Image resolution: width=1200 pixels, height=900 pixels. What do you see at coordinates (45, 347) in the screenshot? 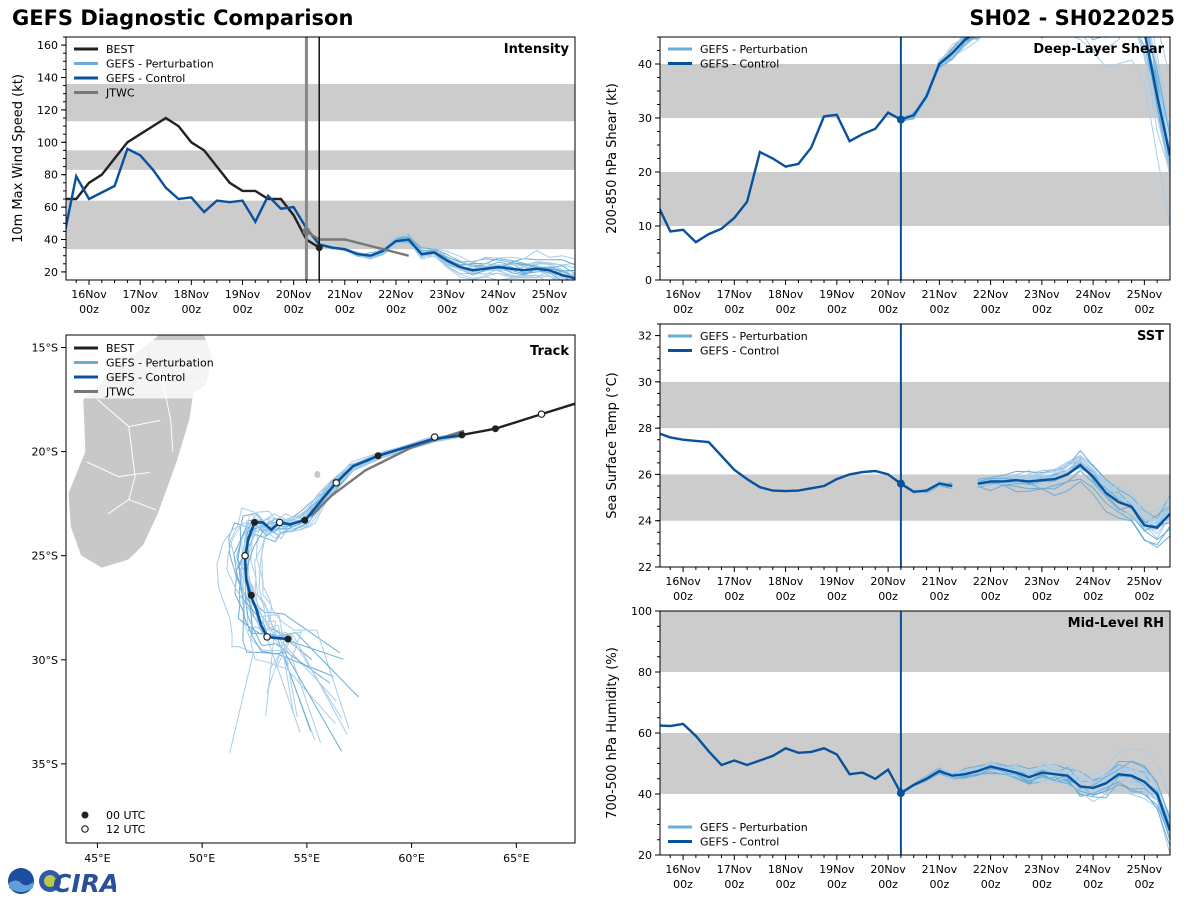
I see `lat-tick-label: 15°S` at bounding box center [45, 347].